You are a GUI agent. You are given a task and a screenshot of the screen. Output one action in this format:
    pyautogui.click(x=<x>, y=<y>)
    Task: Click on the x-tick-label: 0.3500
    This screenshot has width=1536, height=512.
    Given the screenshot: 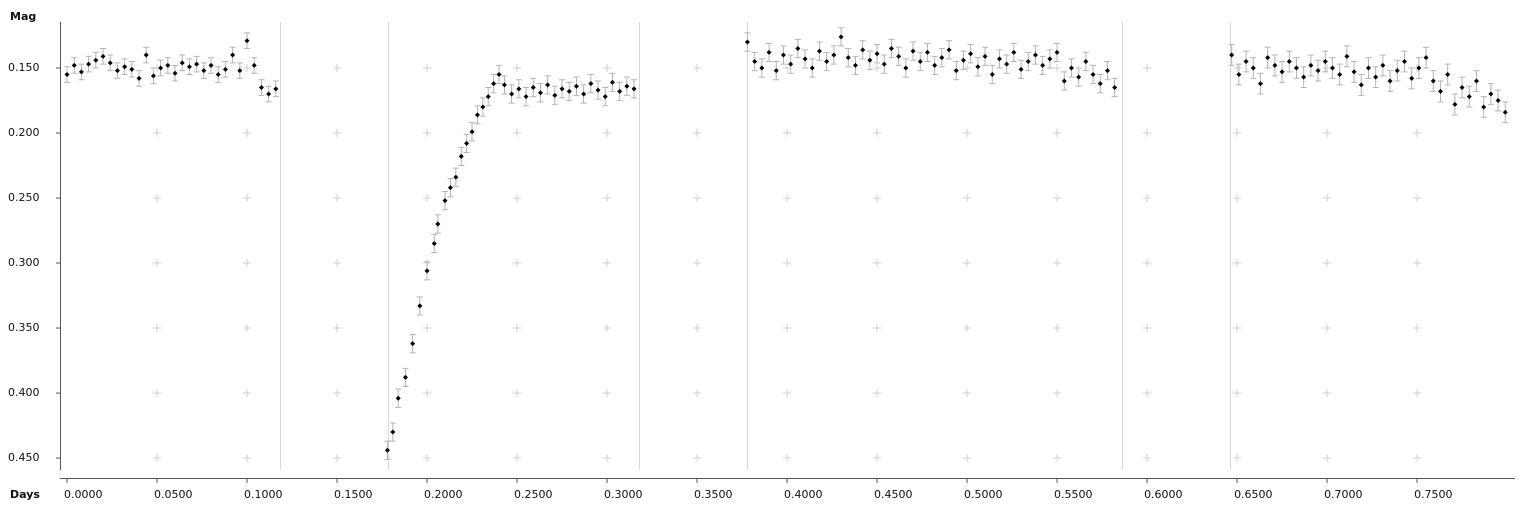 What is the action you would take?
    pyautogui.click(x=713, y=494)
    